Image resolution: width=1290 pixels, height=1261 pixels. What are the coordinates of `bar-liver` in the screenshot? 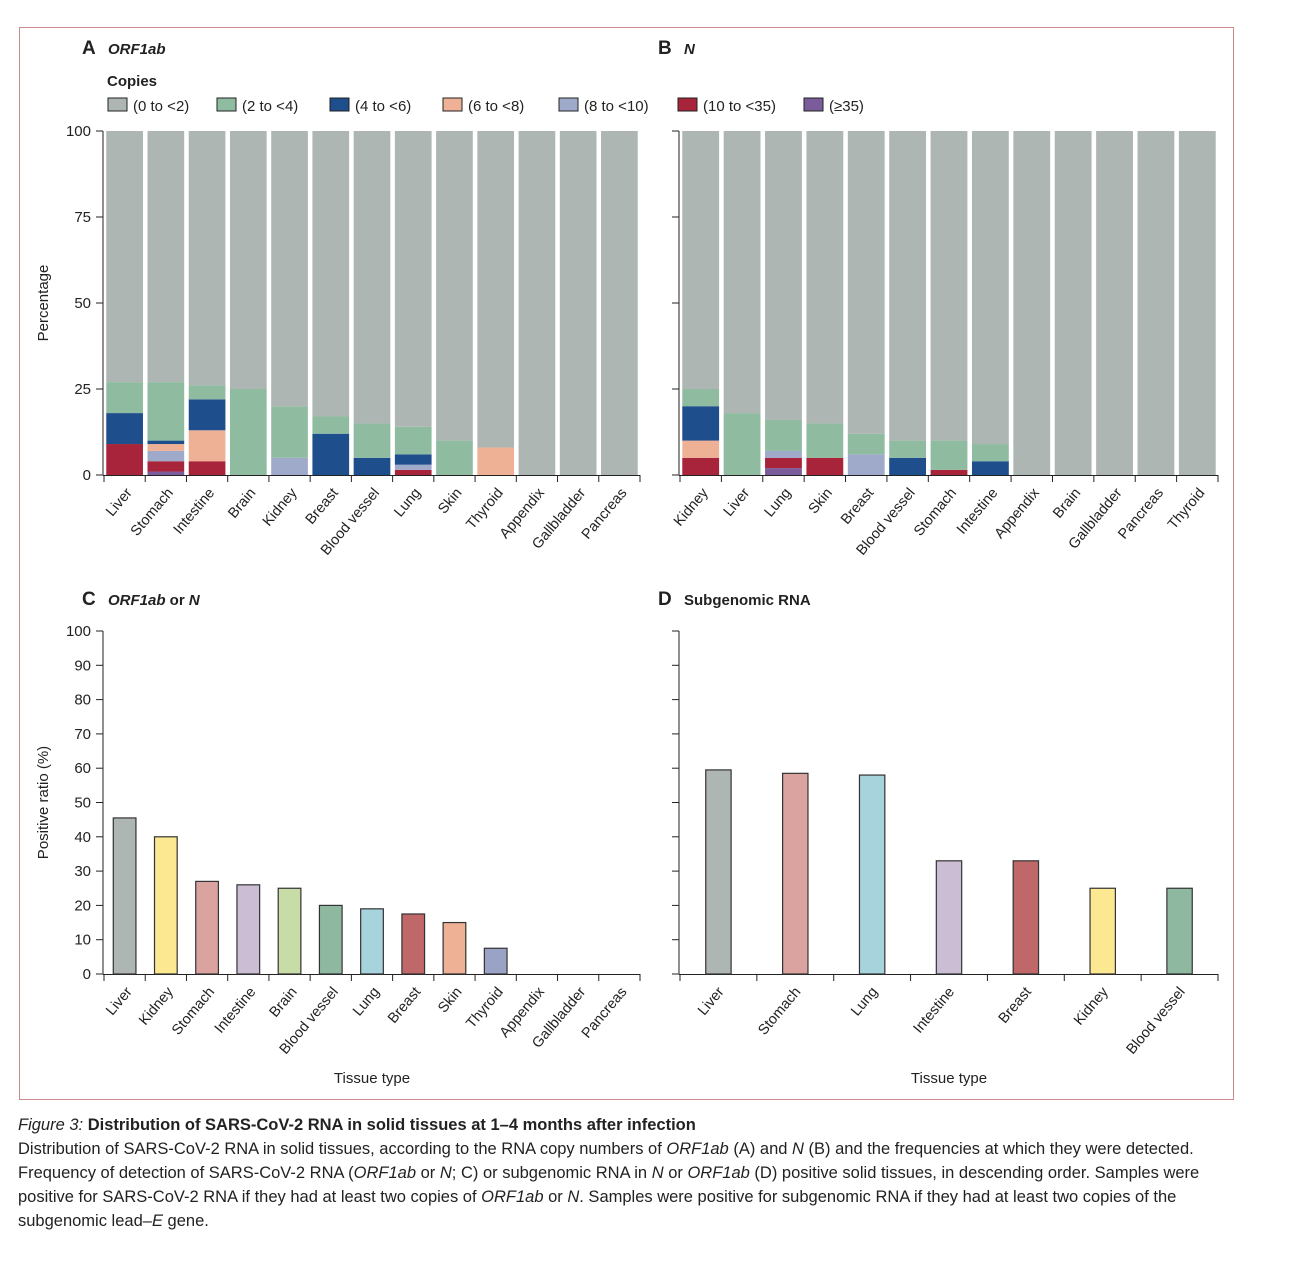 It's located at (718, 872).